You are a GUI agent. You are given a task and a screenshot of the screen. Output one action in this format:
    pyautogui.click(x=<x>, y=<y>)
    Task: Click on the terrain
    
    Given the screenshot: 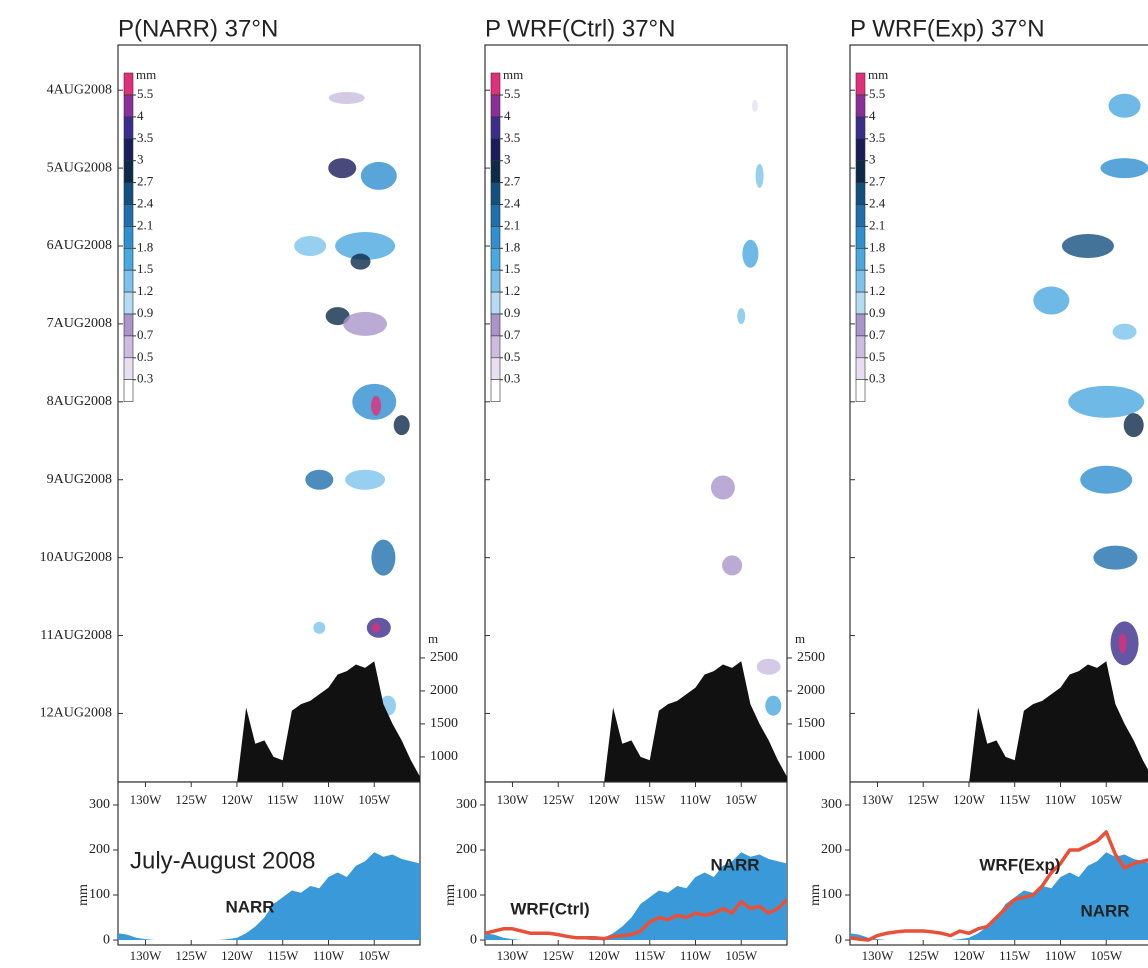 What is the action you would take?
    pyautogui.click(x=636, y=721)
    